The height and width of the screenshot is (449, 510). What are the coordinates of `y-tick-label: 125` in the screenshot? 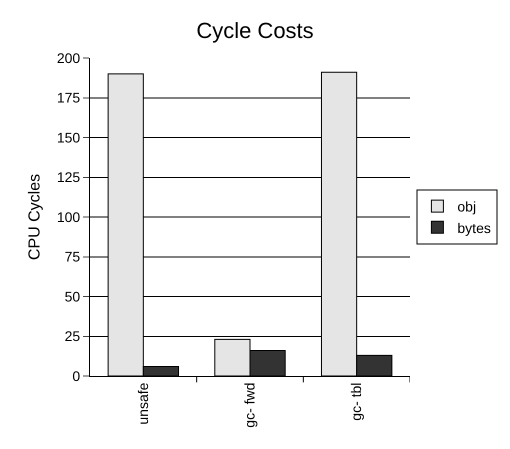 It's located at (68, 177).